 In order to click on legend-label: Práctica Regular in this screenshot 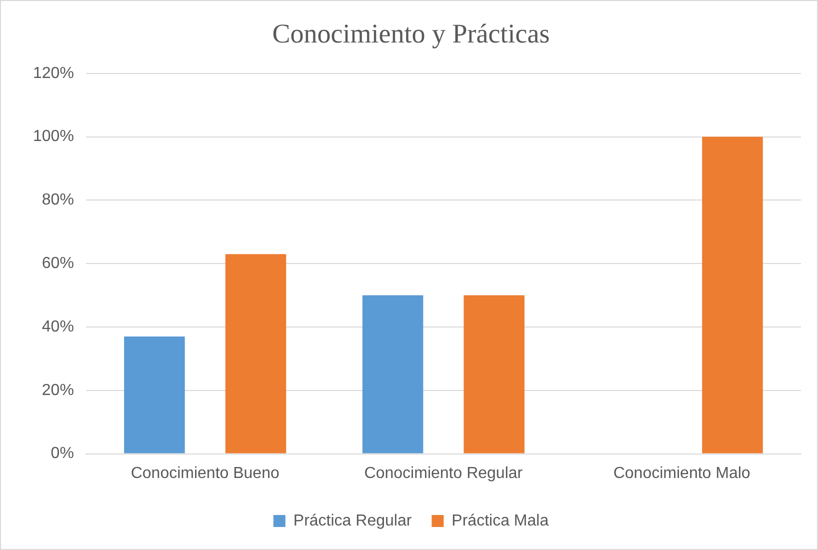, I will do `click(352, 521)`.